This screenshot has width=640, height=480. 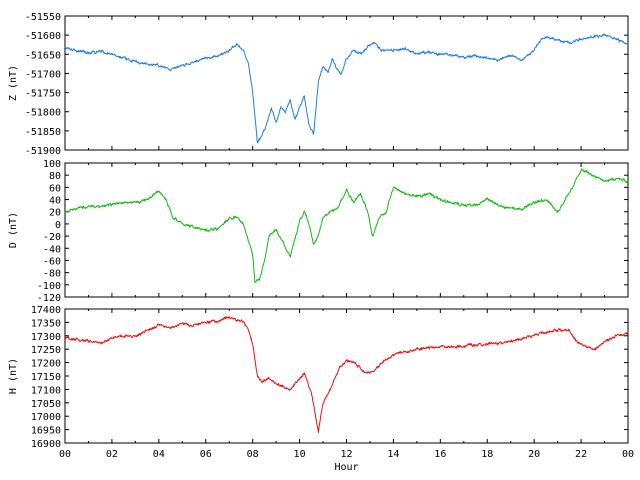 I want to click on y-tick-label-1-4: -51750, so click(x=43, y=94).